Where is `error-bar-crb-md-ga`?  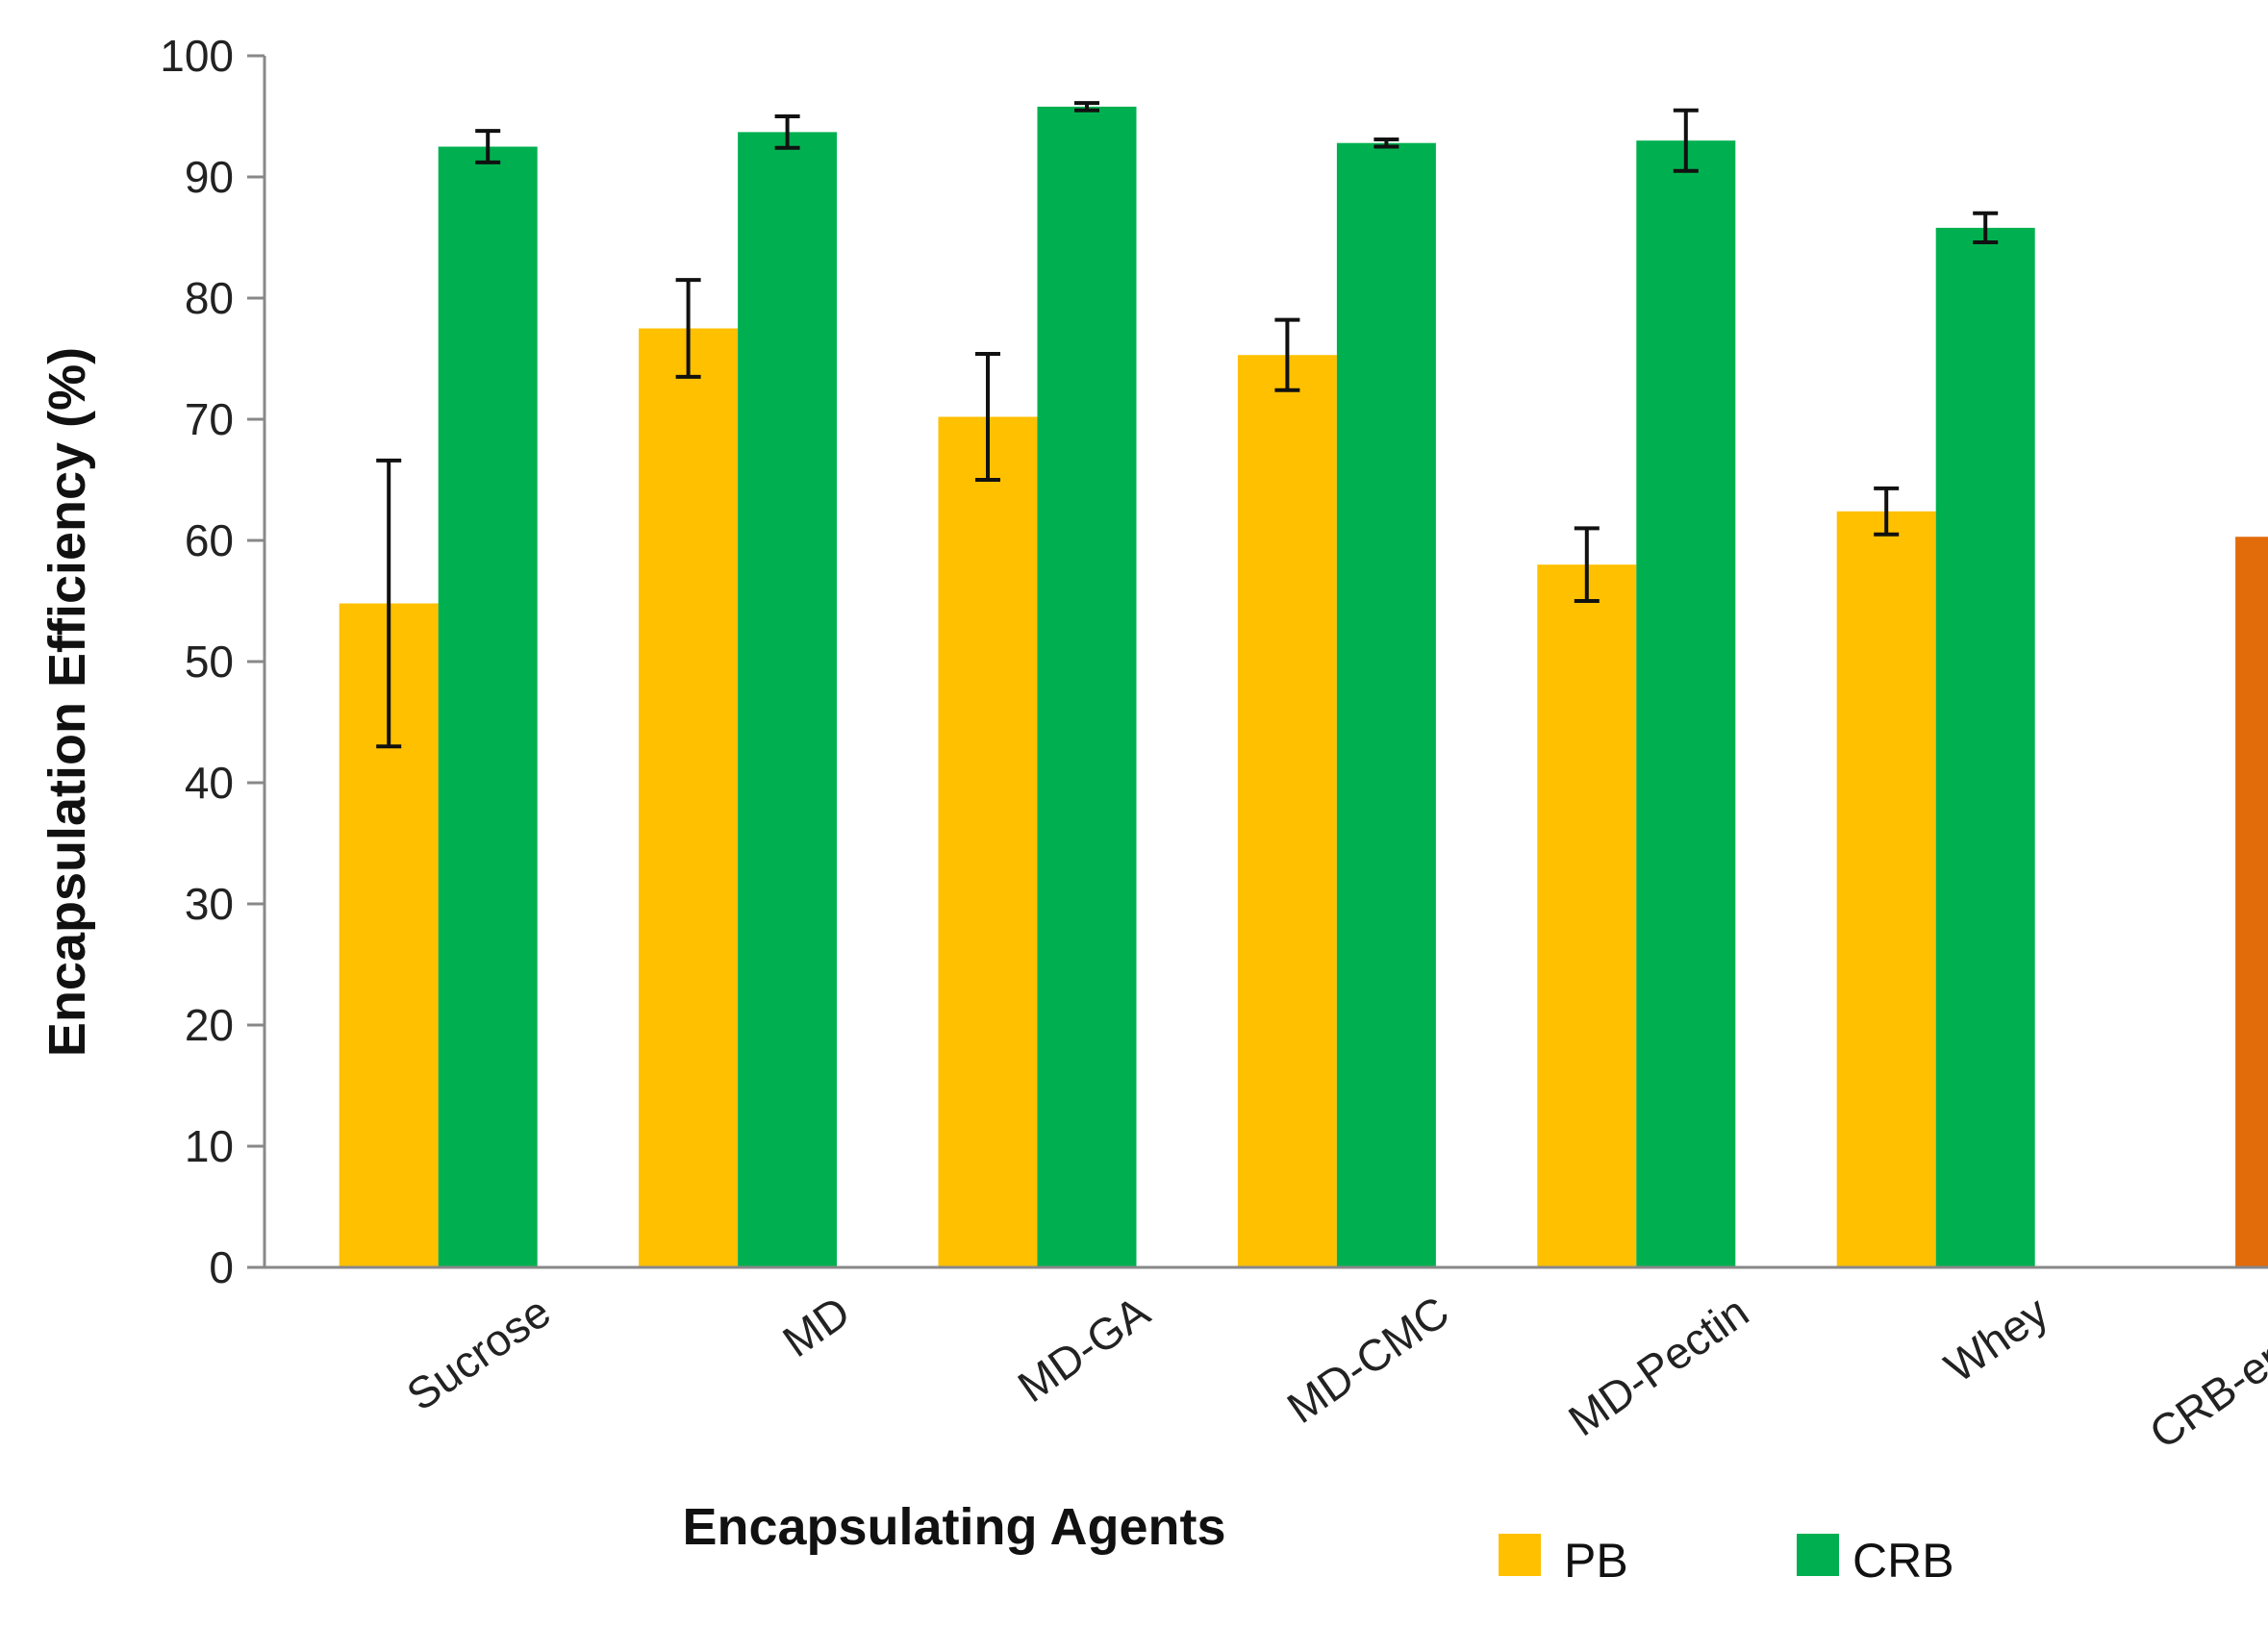
error-bar-crb-md-ga is located at coordinates (1087, 107).